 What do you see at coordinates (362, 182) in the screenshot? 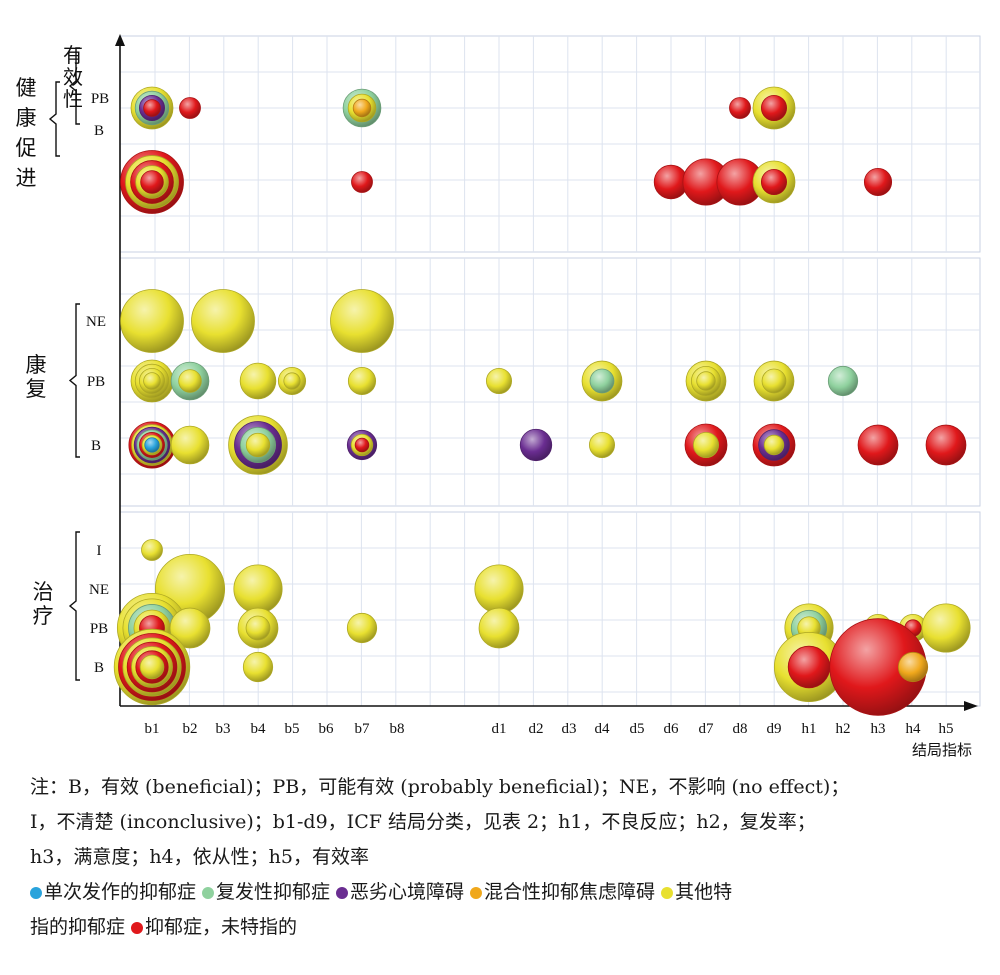
I see `bubble-0-B-b7` at bounding box center [362, 182].